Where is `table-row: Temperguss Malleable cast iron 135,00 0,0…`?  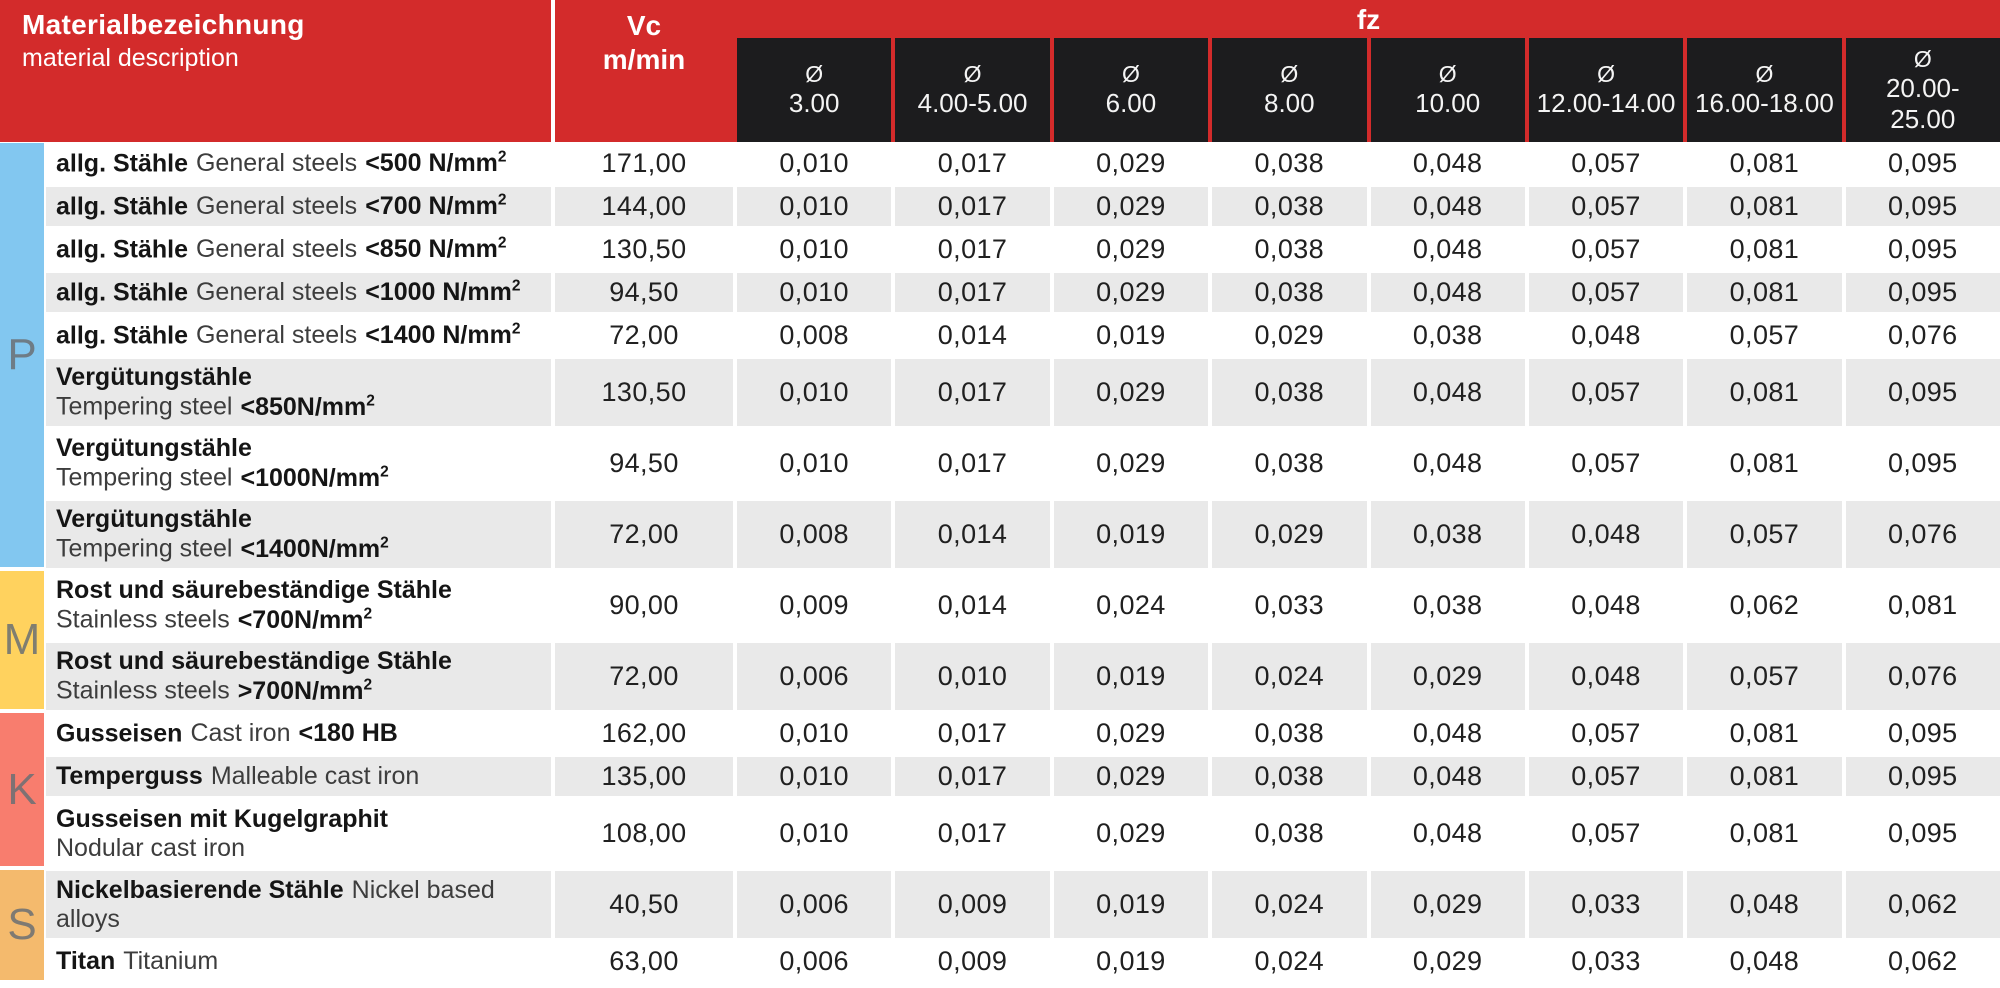
table-row: Temperguss Malleable cast iron 135,00 0,0… is located at coordinates (1023, 776).